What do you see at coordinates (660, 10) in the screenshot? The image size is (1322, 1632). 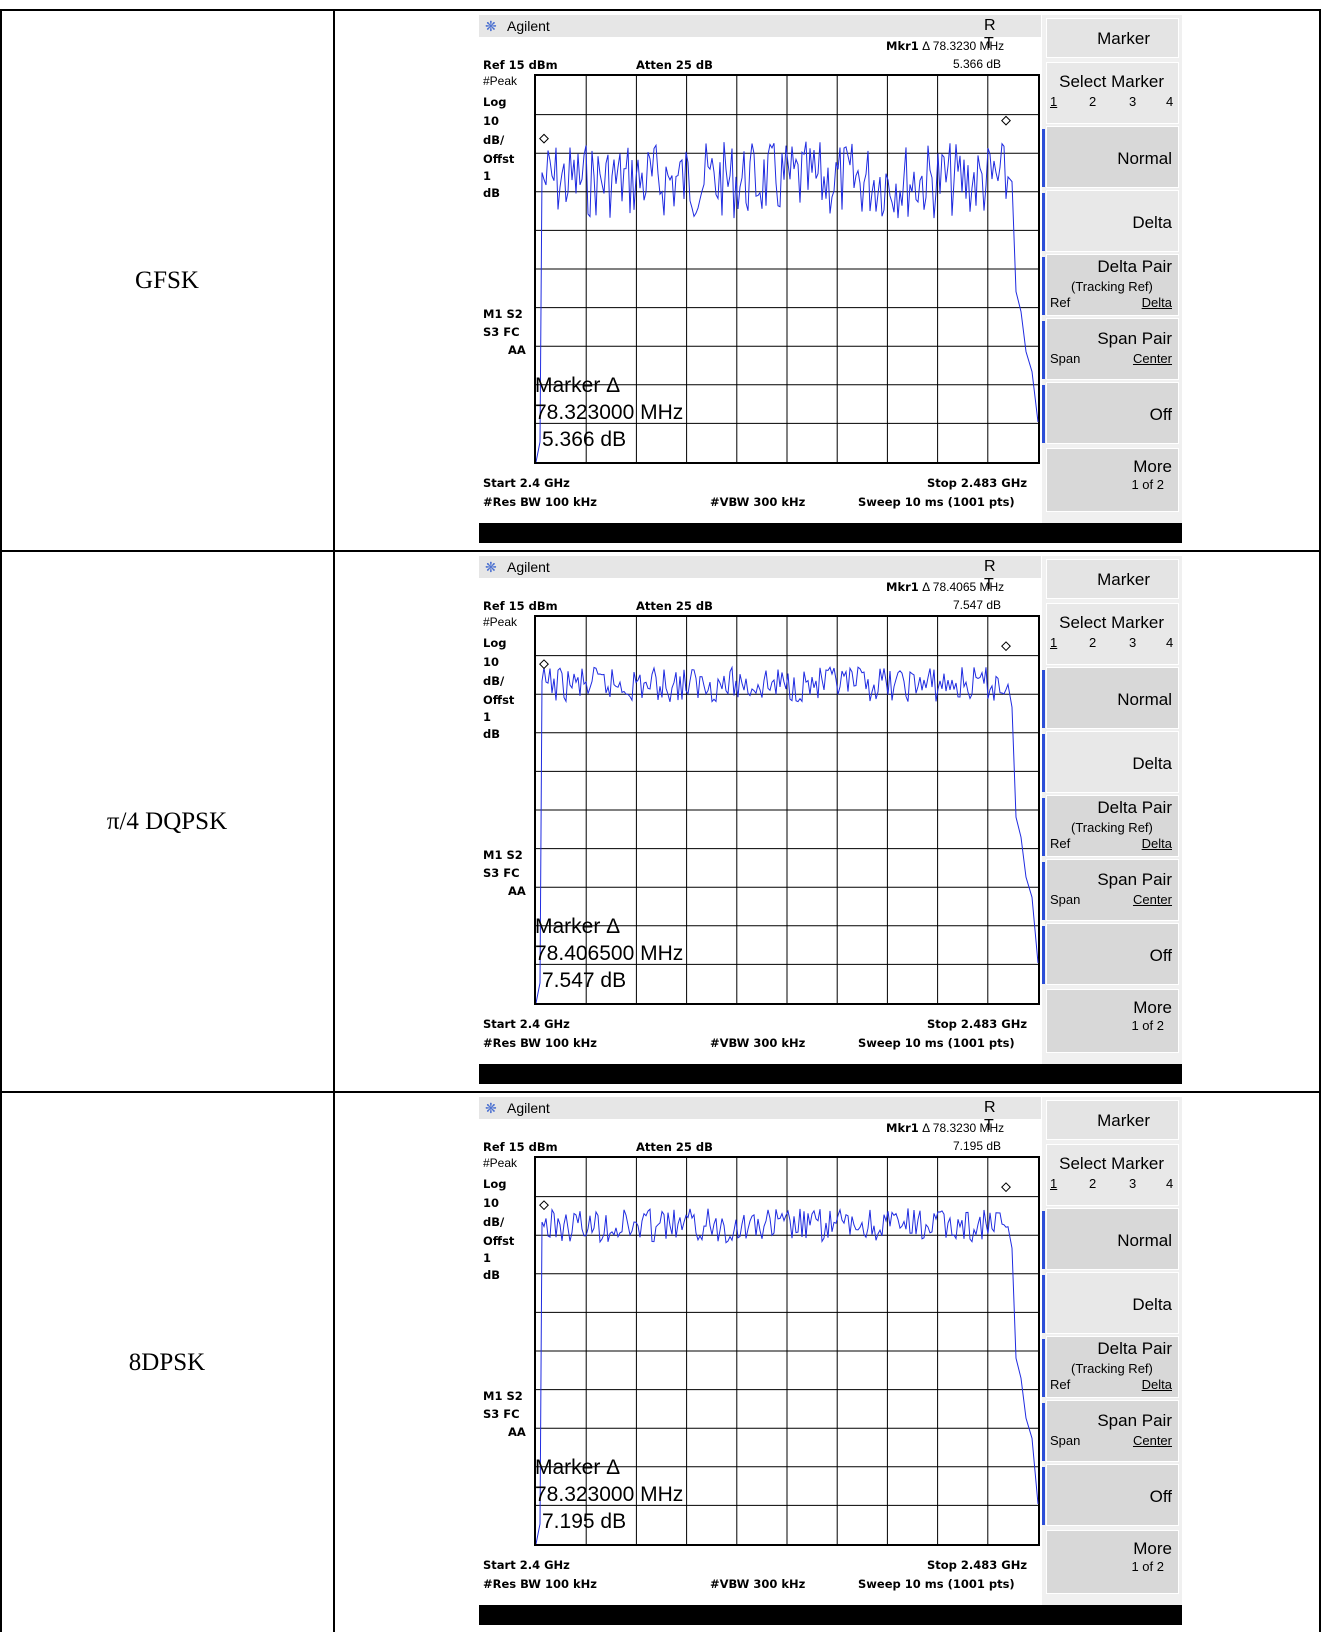 I see `table-border-top` at bounding box center [660, 10].